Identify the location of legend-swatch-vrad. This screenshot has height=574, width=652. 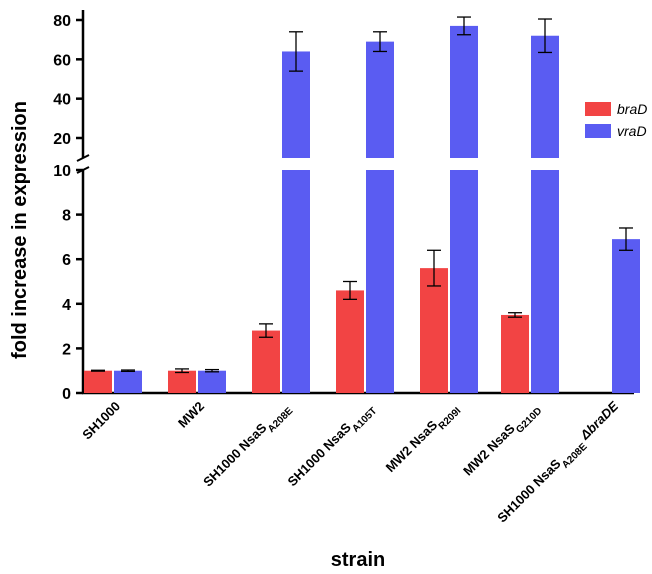
(598, 131).